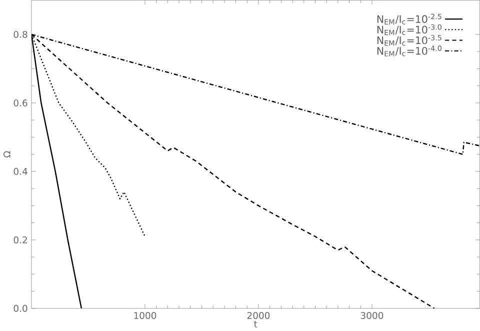  I want to click on y-axis-title: Ω, so click(6, 154).